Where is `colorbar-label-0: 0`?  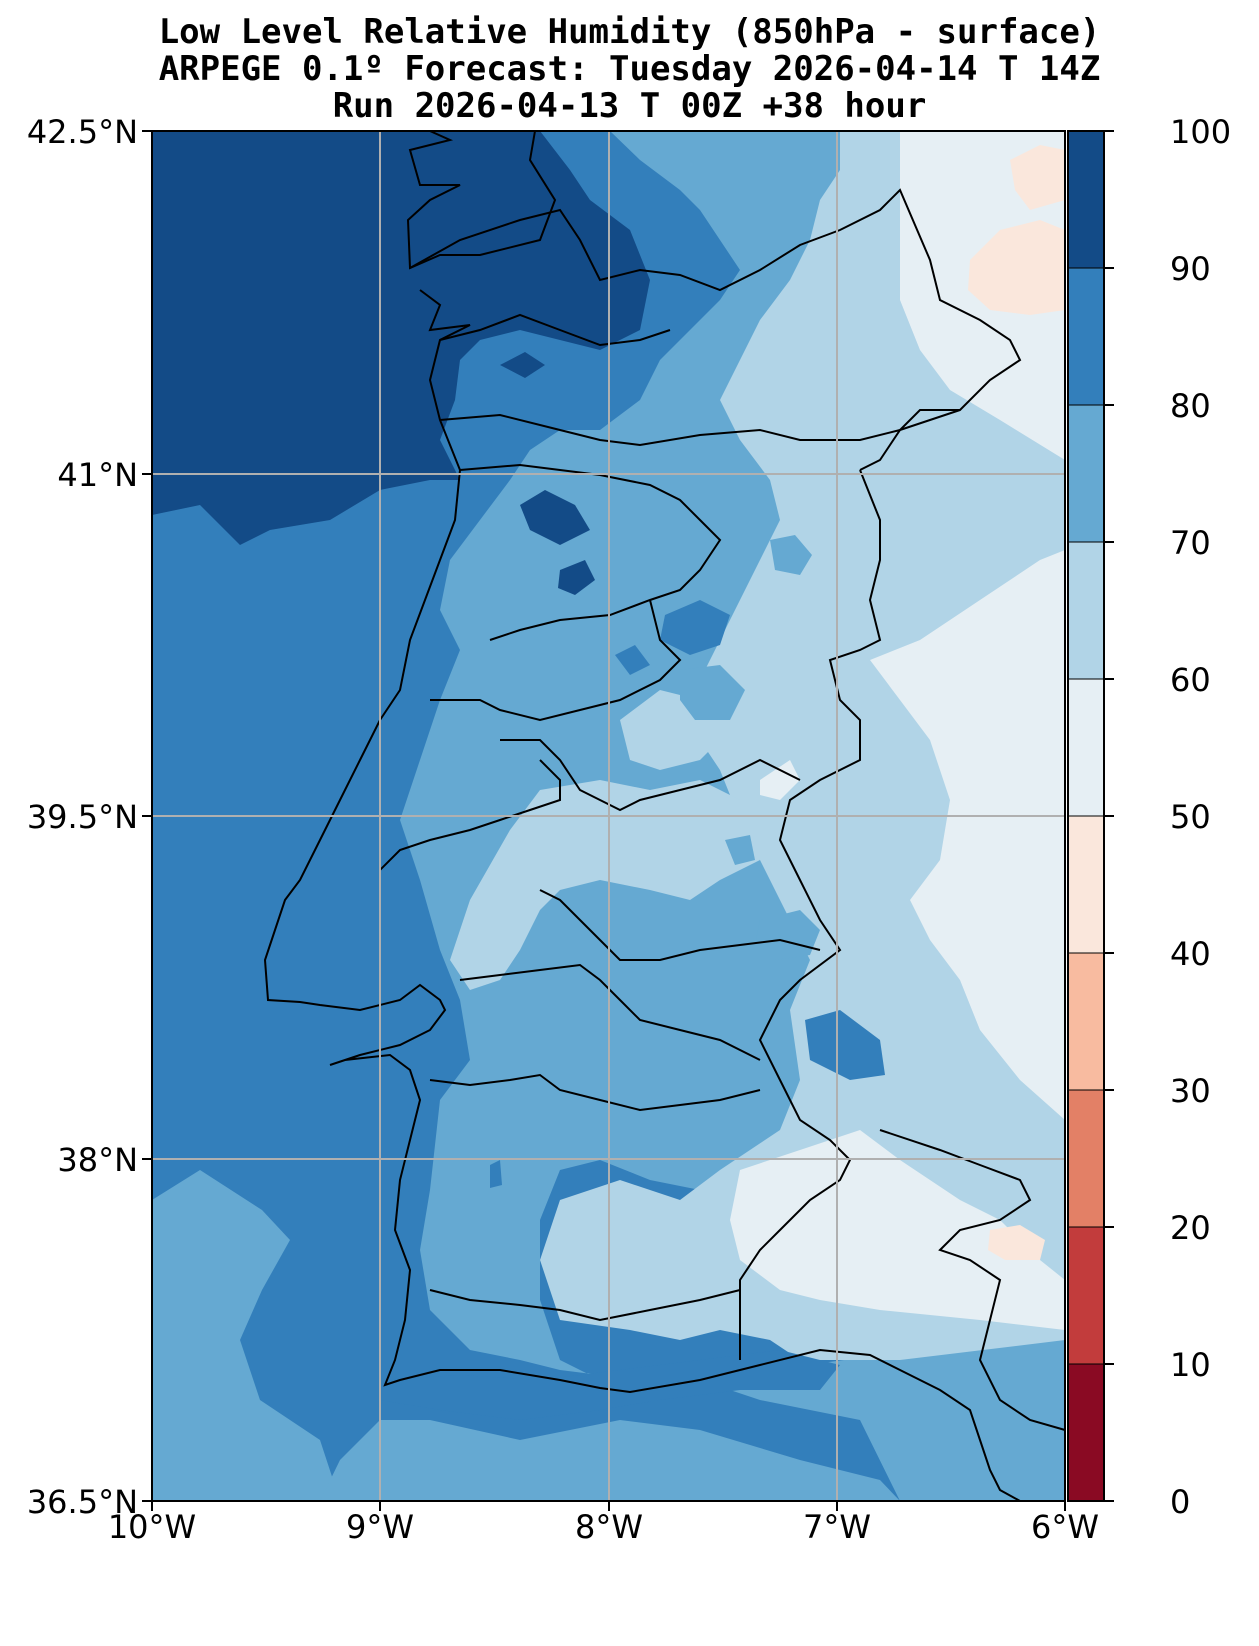 colorbar-label-0: 0 is located at coordinates (1180, 1502).